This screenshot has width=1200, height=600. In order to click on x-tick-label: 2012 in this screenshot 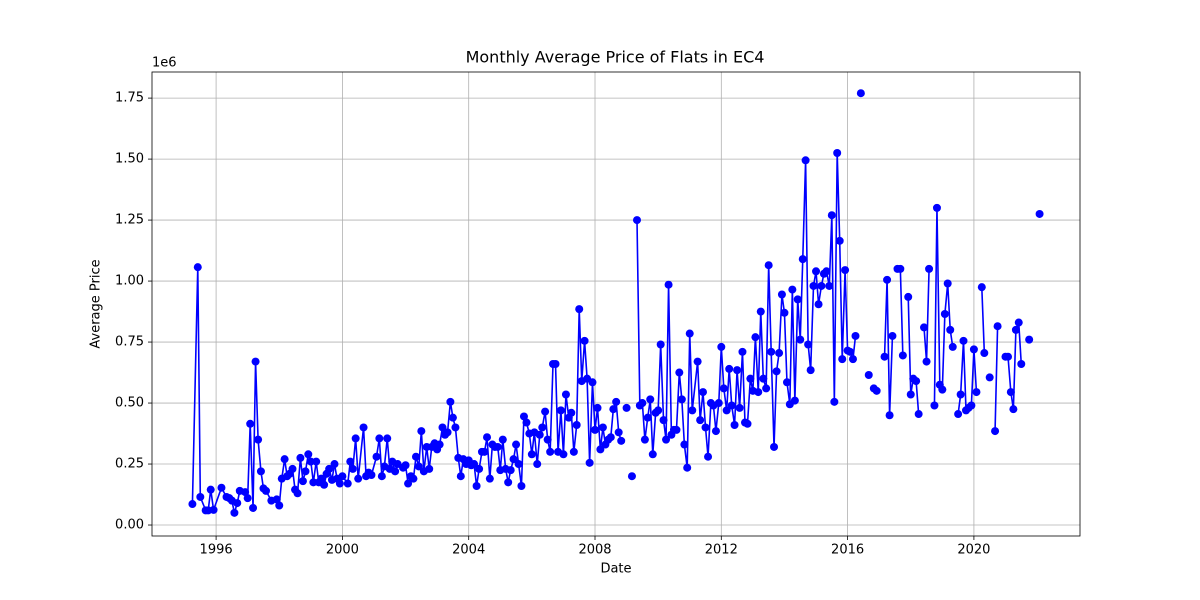, I will do `click(721, 550)`.